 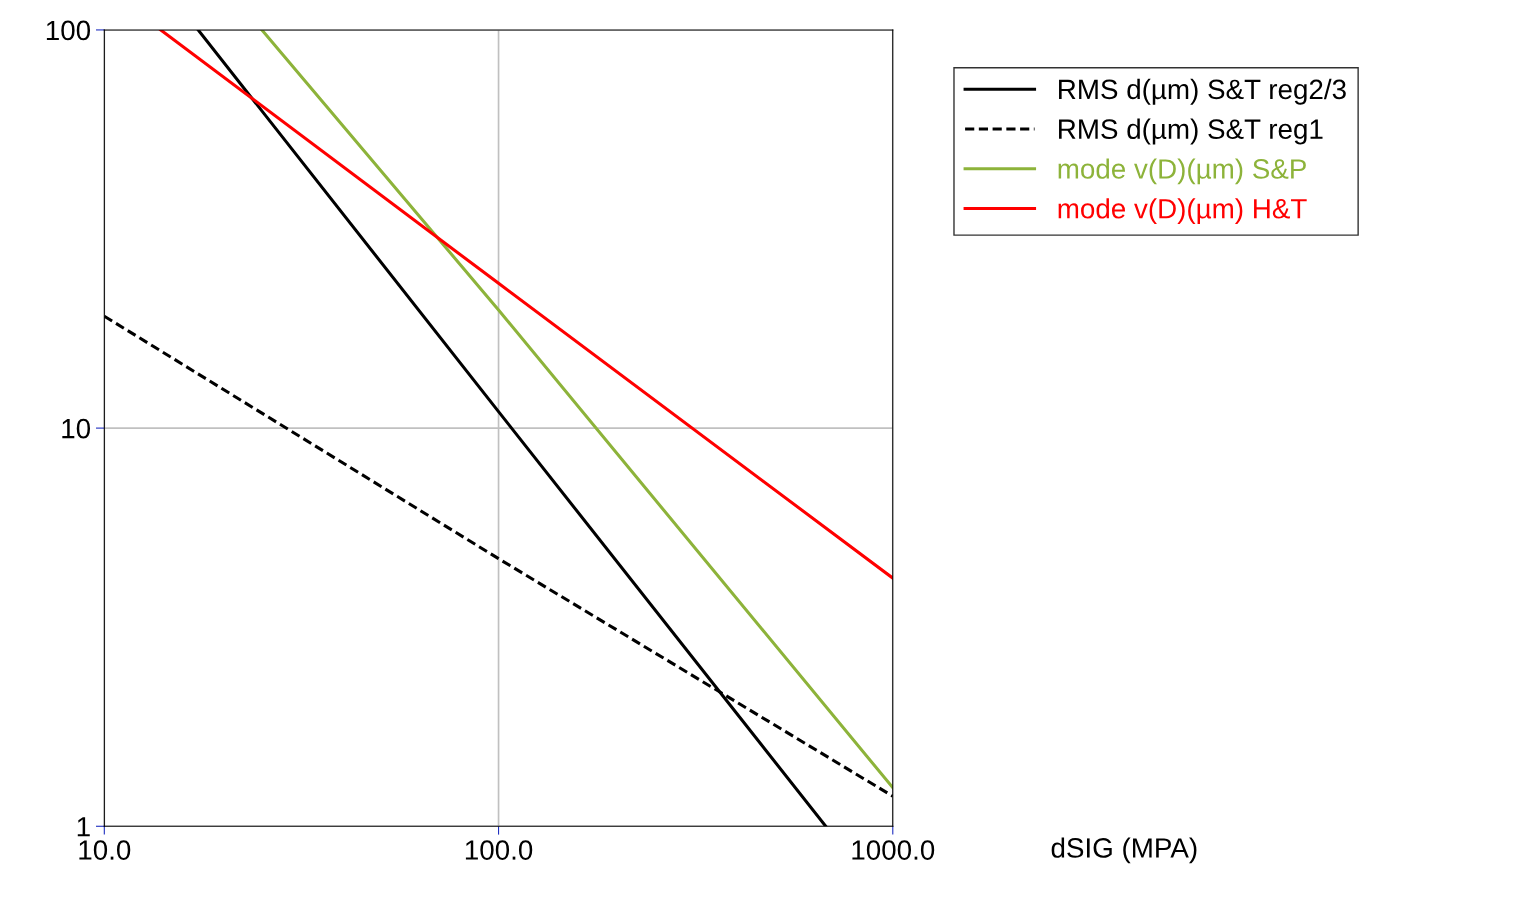 What do you see at coordinates (1182, 211) in the screenshot?
I see `legend-label: mode v(D)(µm) H&T` at bounding box center [1182, 211].